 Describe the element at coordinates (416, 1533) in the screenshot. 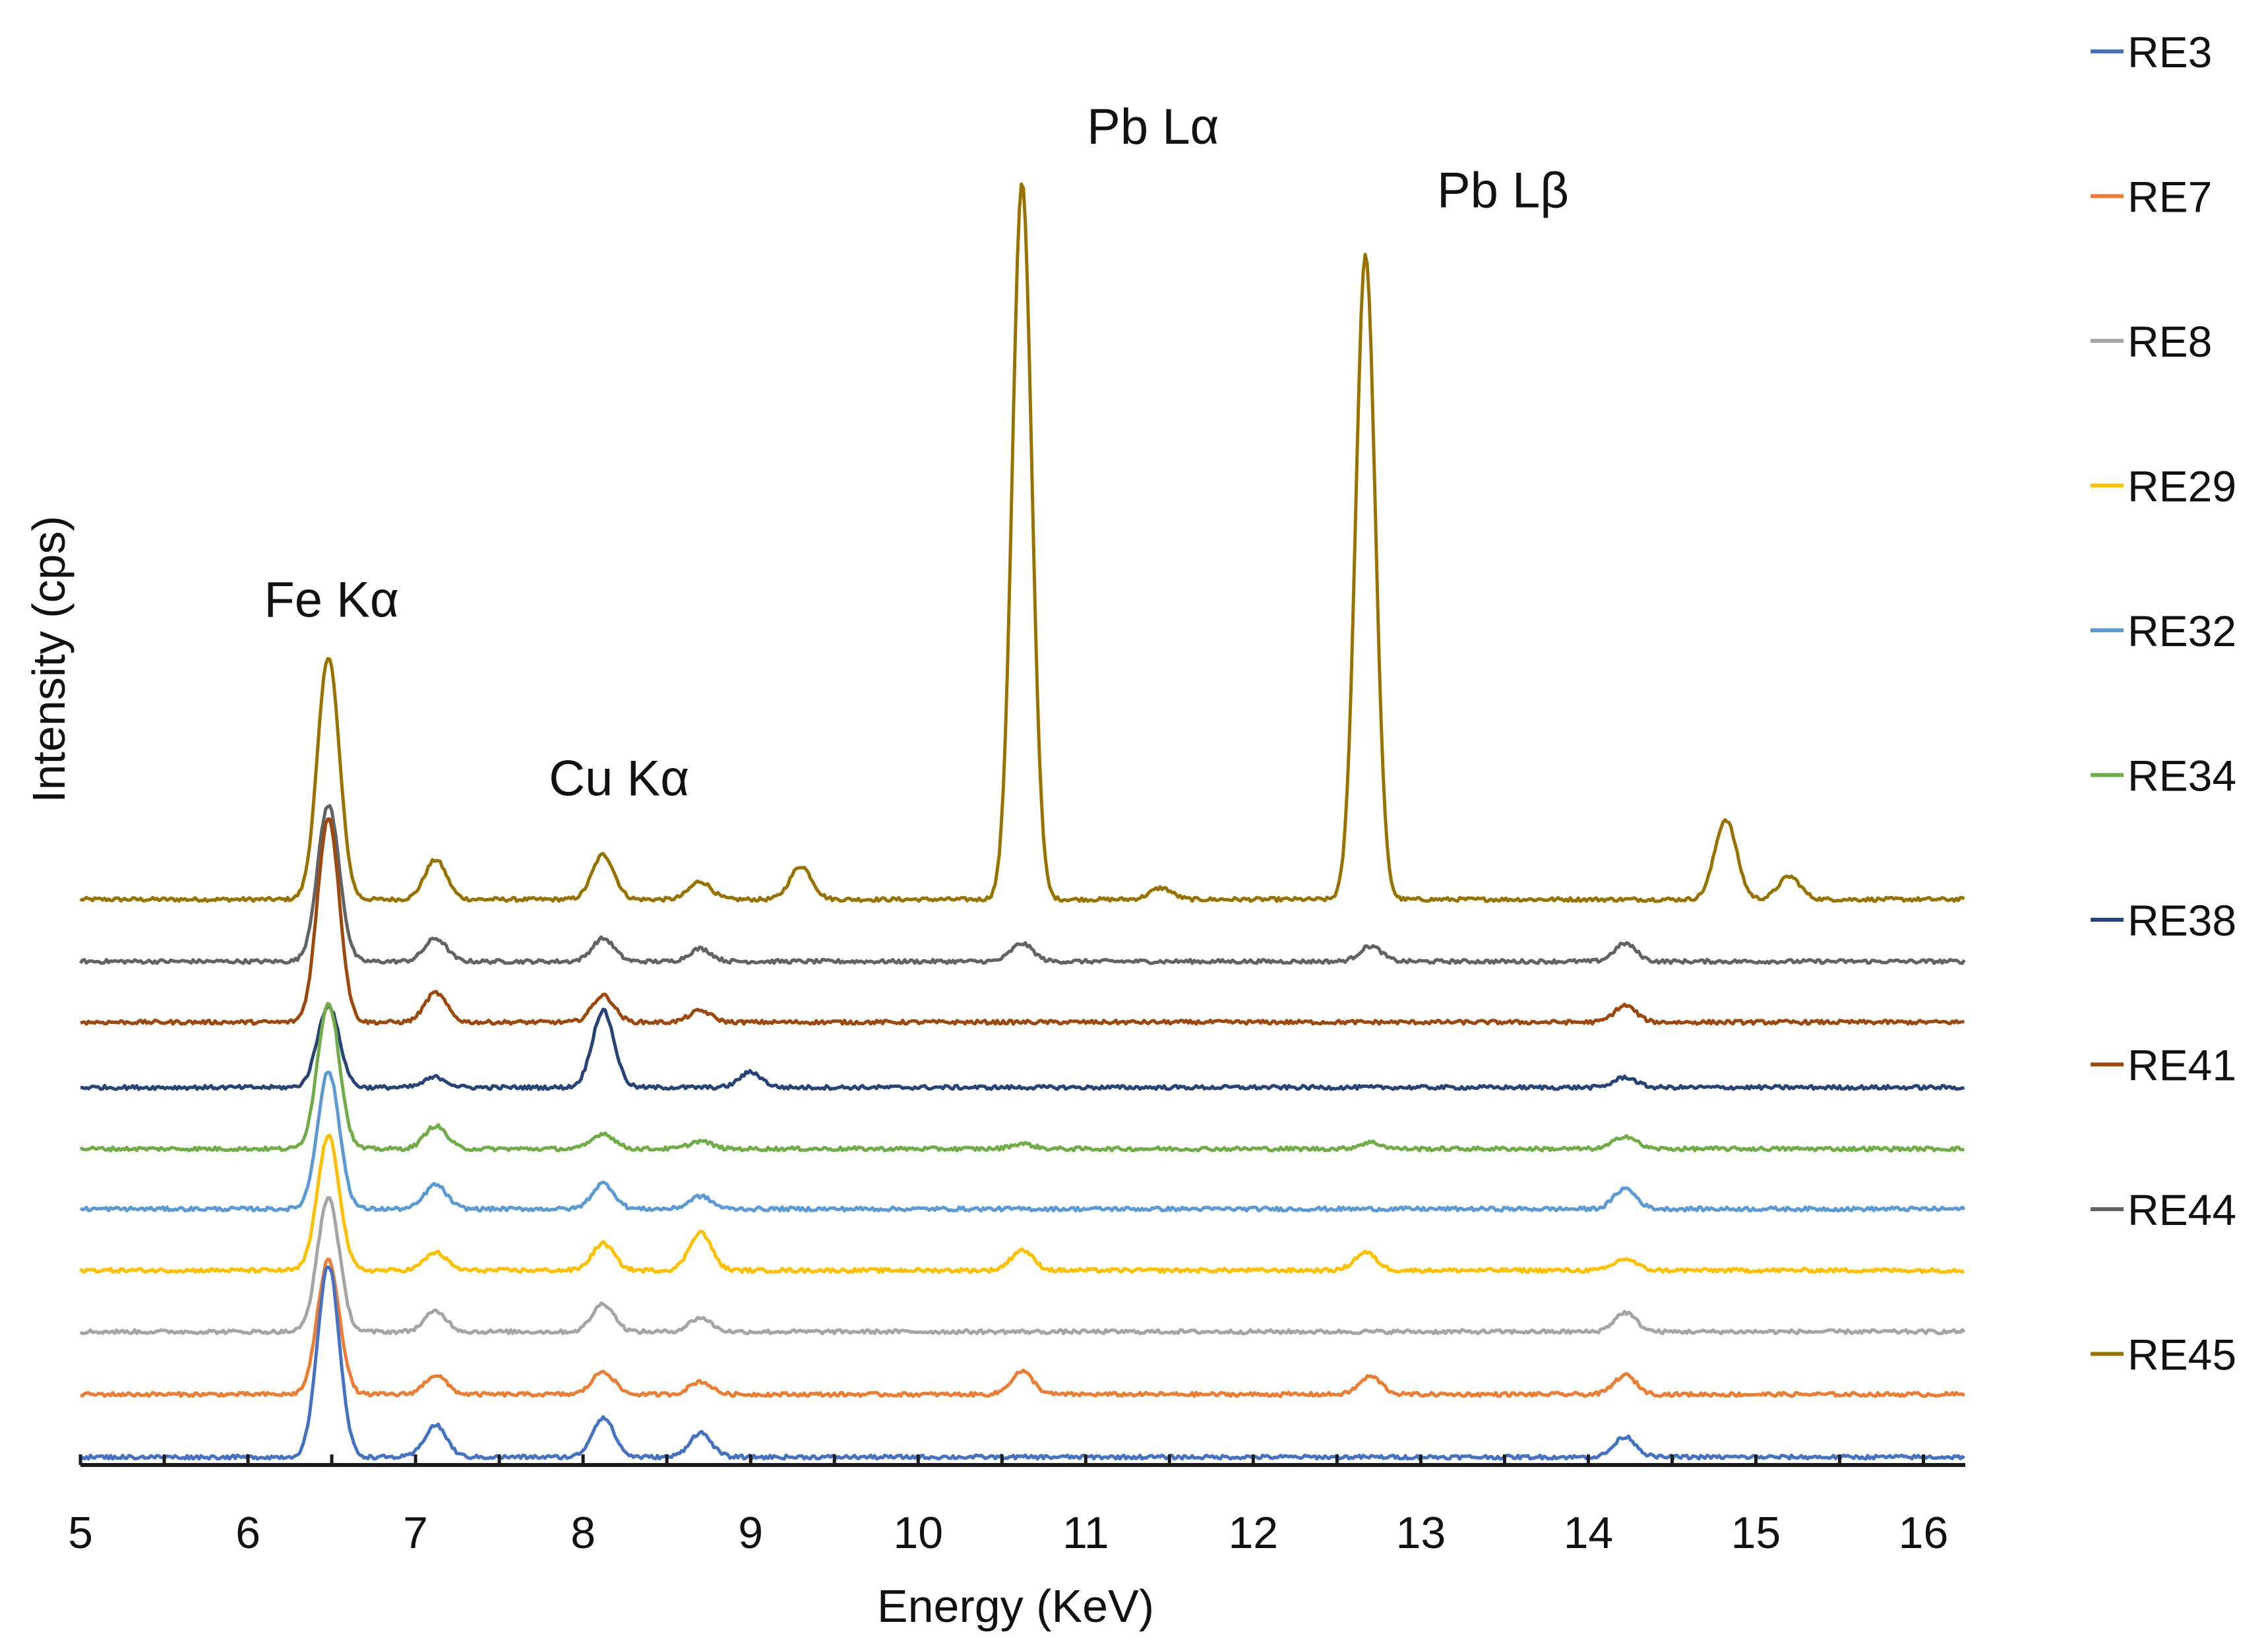

I see `x-tick-label: 7` at that location.